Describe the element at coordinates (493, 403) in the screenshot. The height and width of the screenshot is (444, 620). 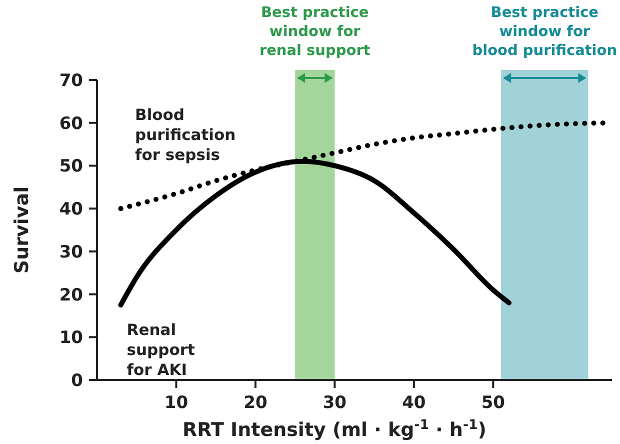
I see `x-tick-label: 50` at that location.